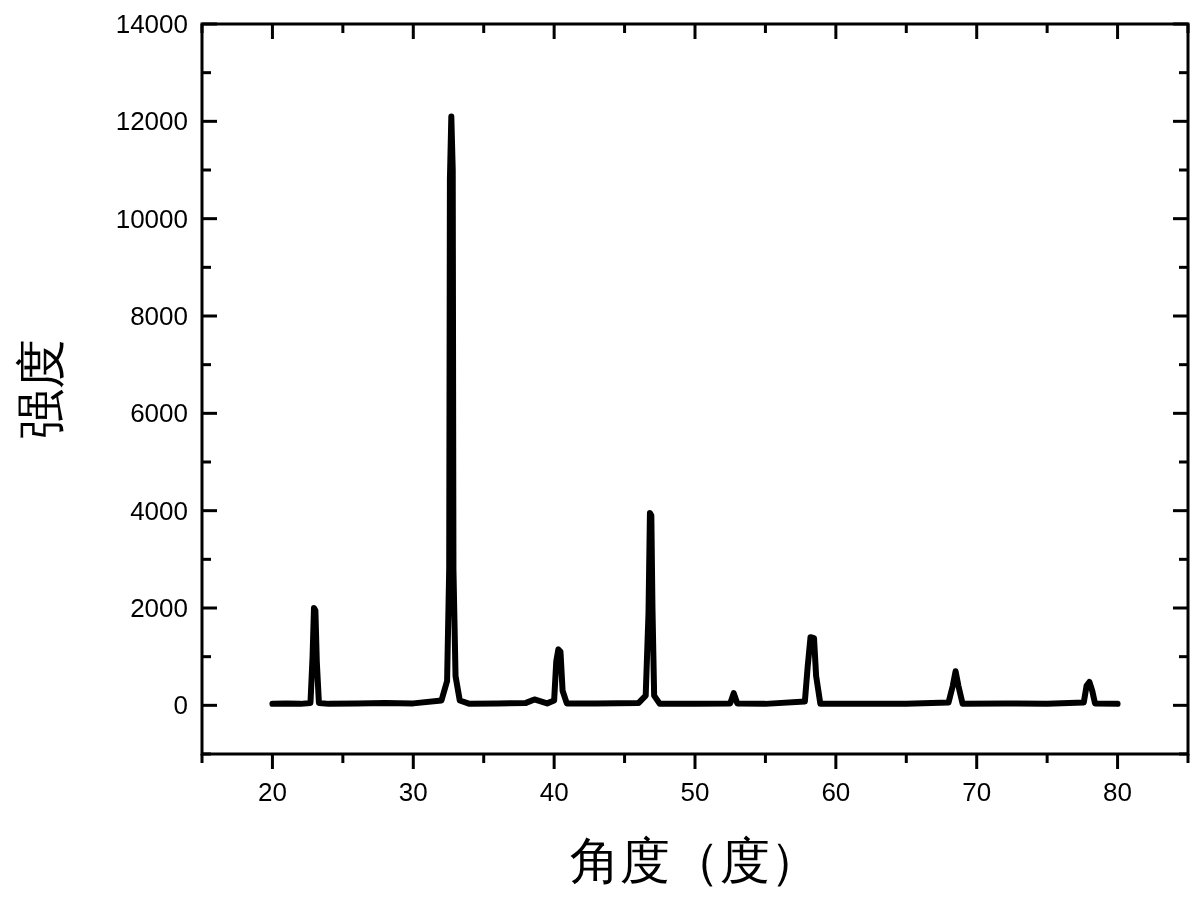  I want to click on x-tick-label: 60, so click(836, 792).